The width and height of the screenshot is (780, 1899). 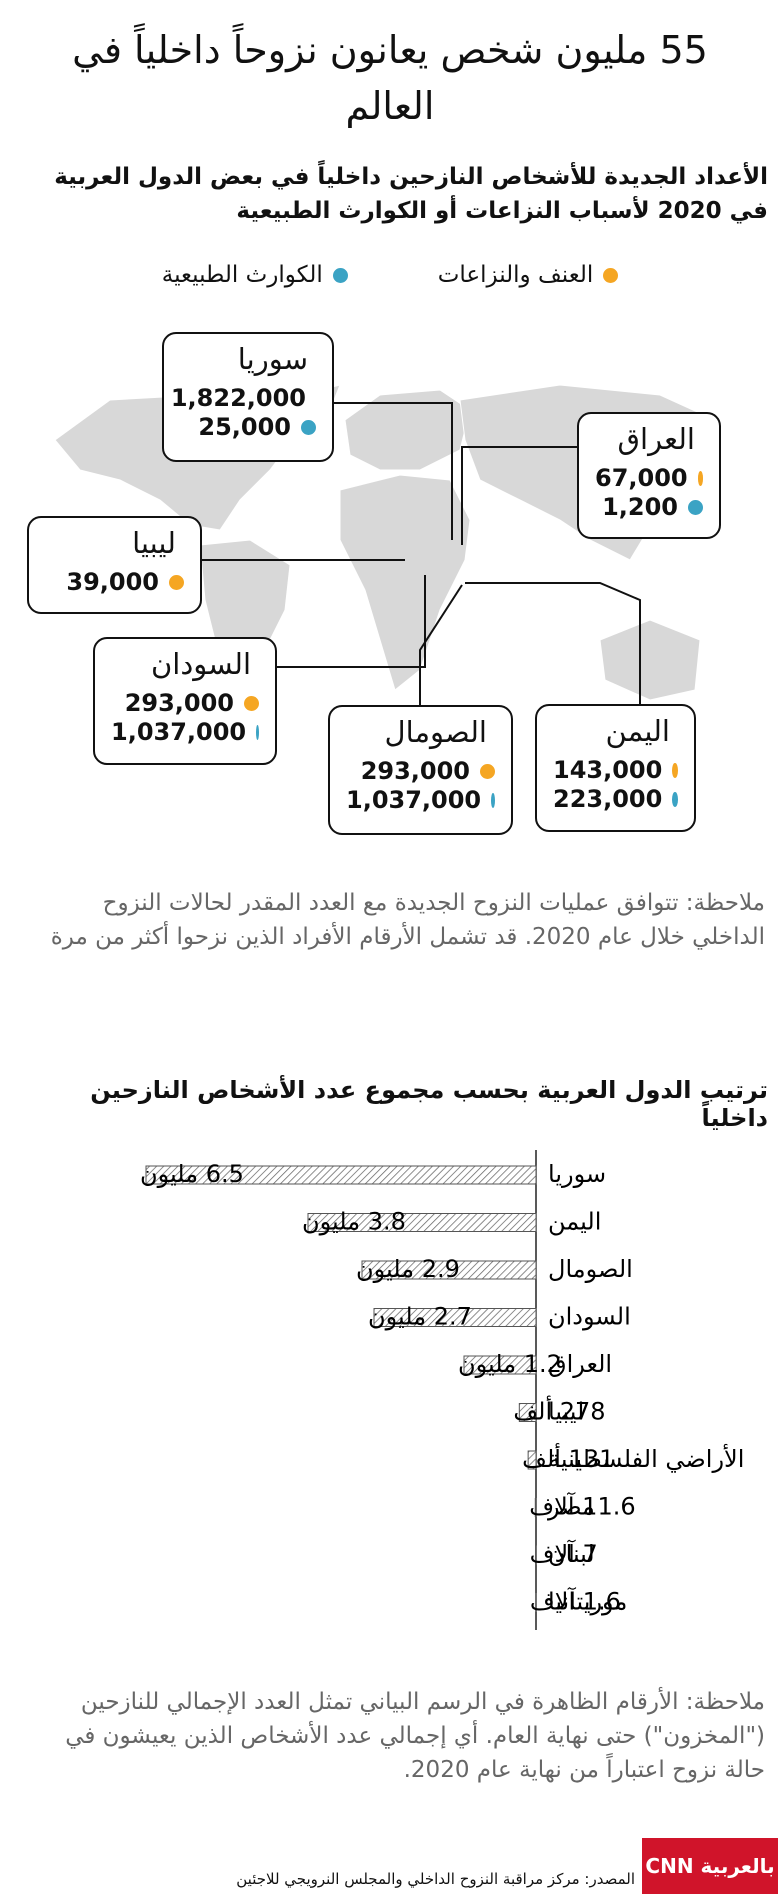 What do you see at coordinates (641, 478) in the screenshot?
I see `count: 67,000` at bounding box center [641, 478].